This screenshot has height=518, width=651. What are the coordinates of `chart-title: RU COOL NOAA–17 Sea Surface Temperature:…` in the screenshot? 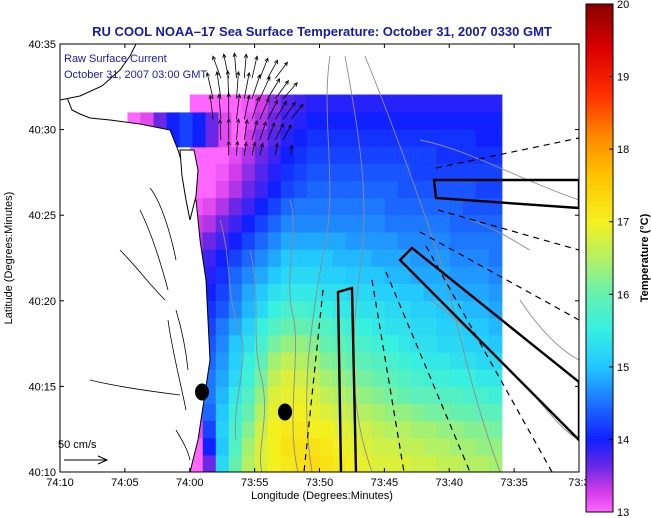 It's located at (322, 31).